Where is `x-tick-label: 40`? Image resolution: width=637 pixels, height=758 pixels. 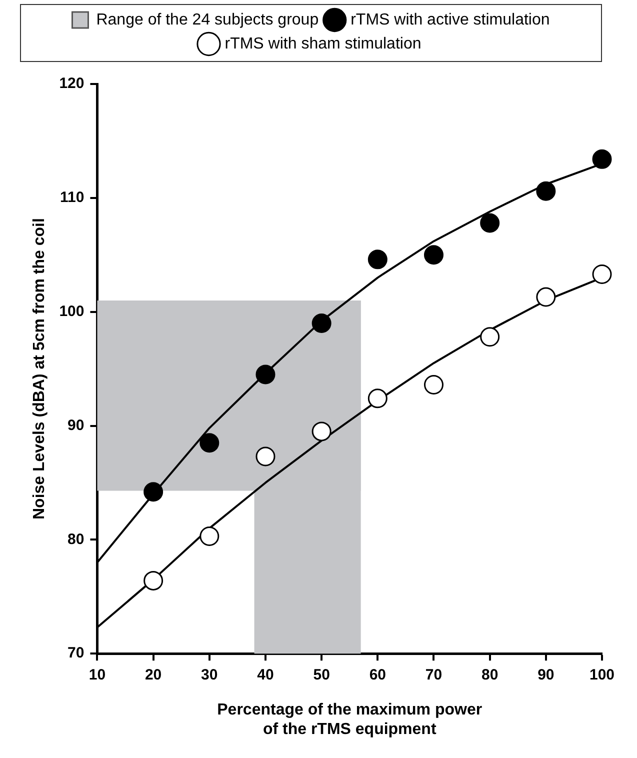 x-tick-label: 40 is located at coordinates (265, 675).